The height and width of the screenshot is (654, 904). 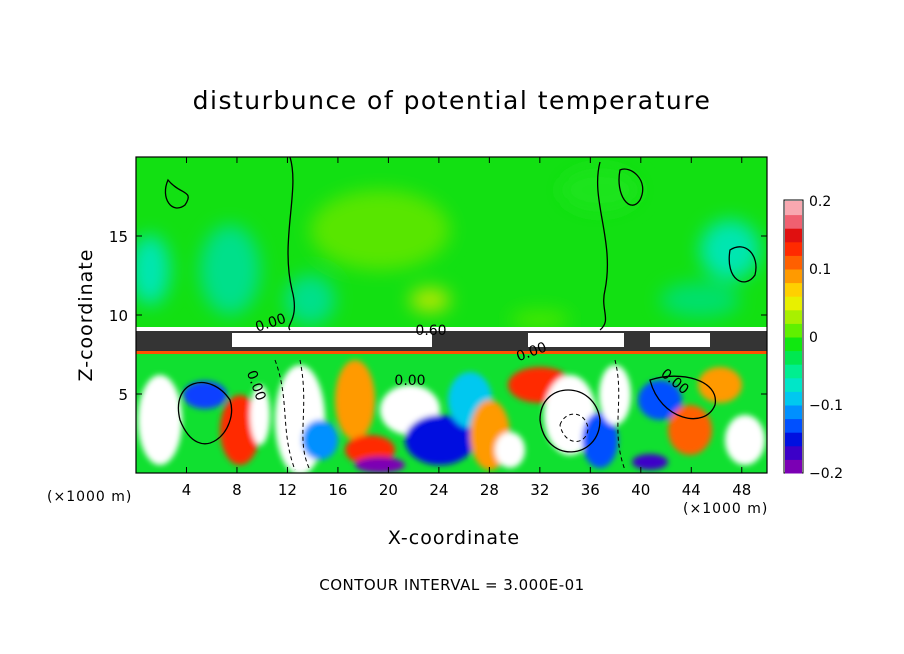 I want to click on y-tick-label: 15, so click(x=118, y=237).